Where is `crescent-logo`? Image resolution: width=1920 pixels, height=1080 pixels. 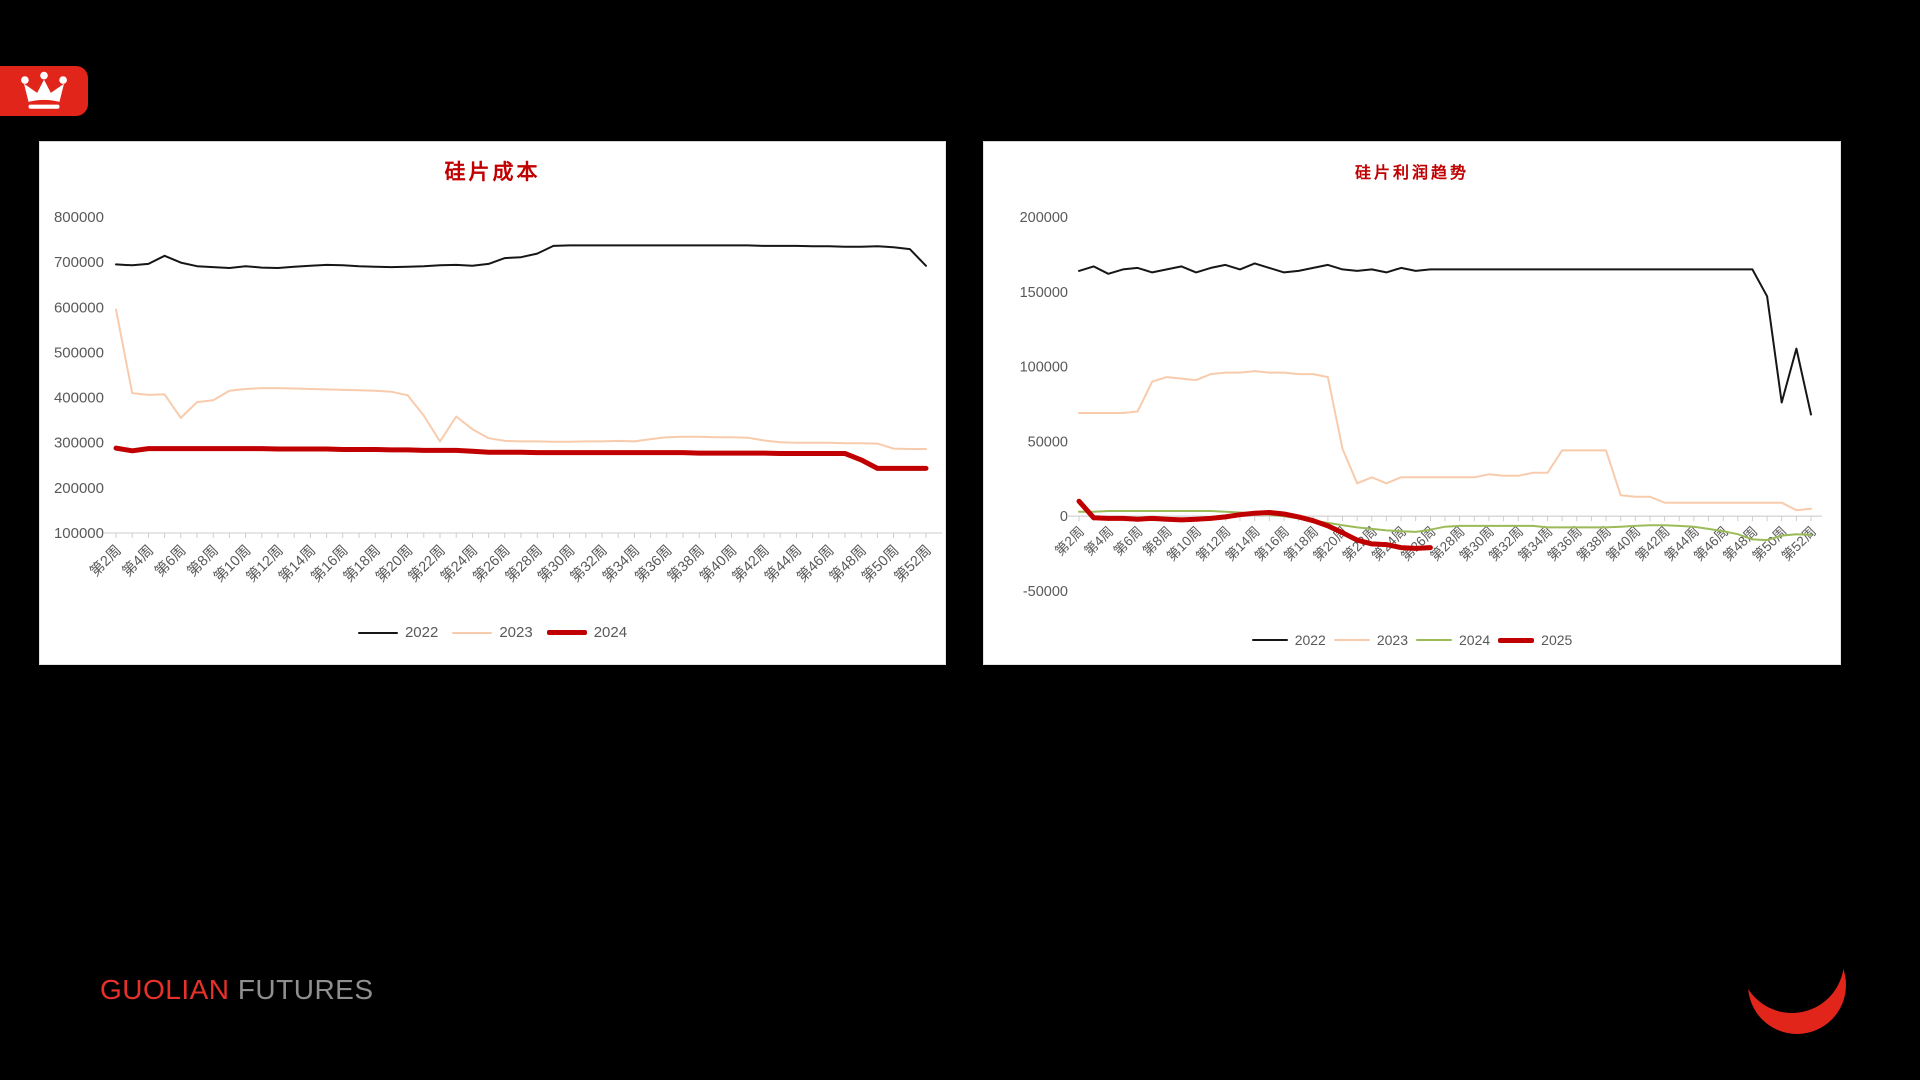 crescent-logo is located at coordinates (1798, 975).